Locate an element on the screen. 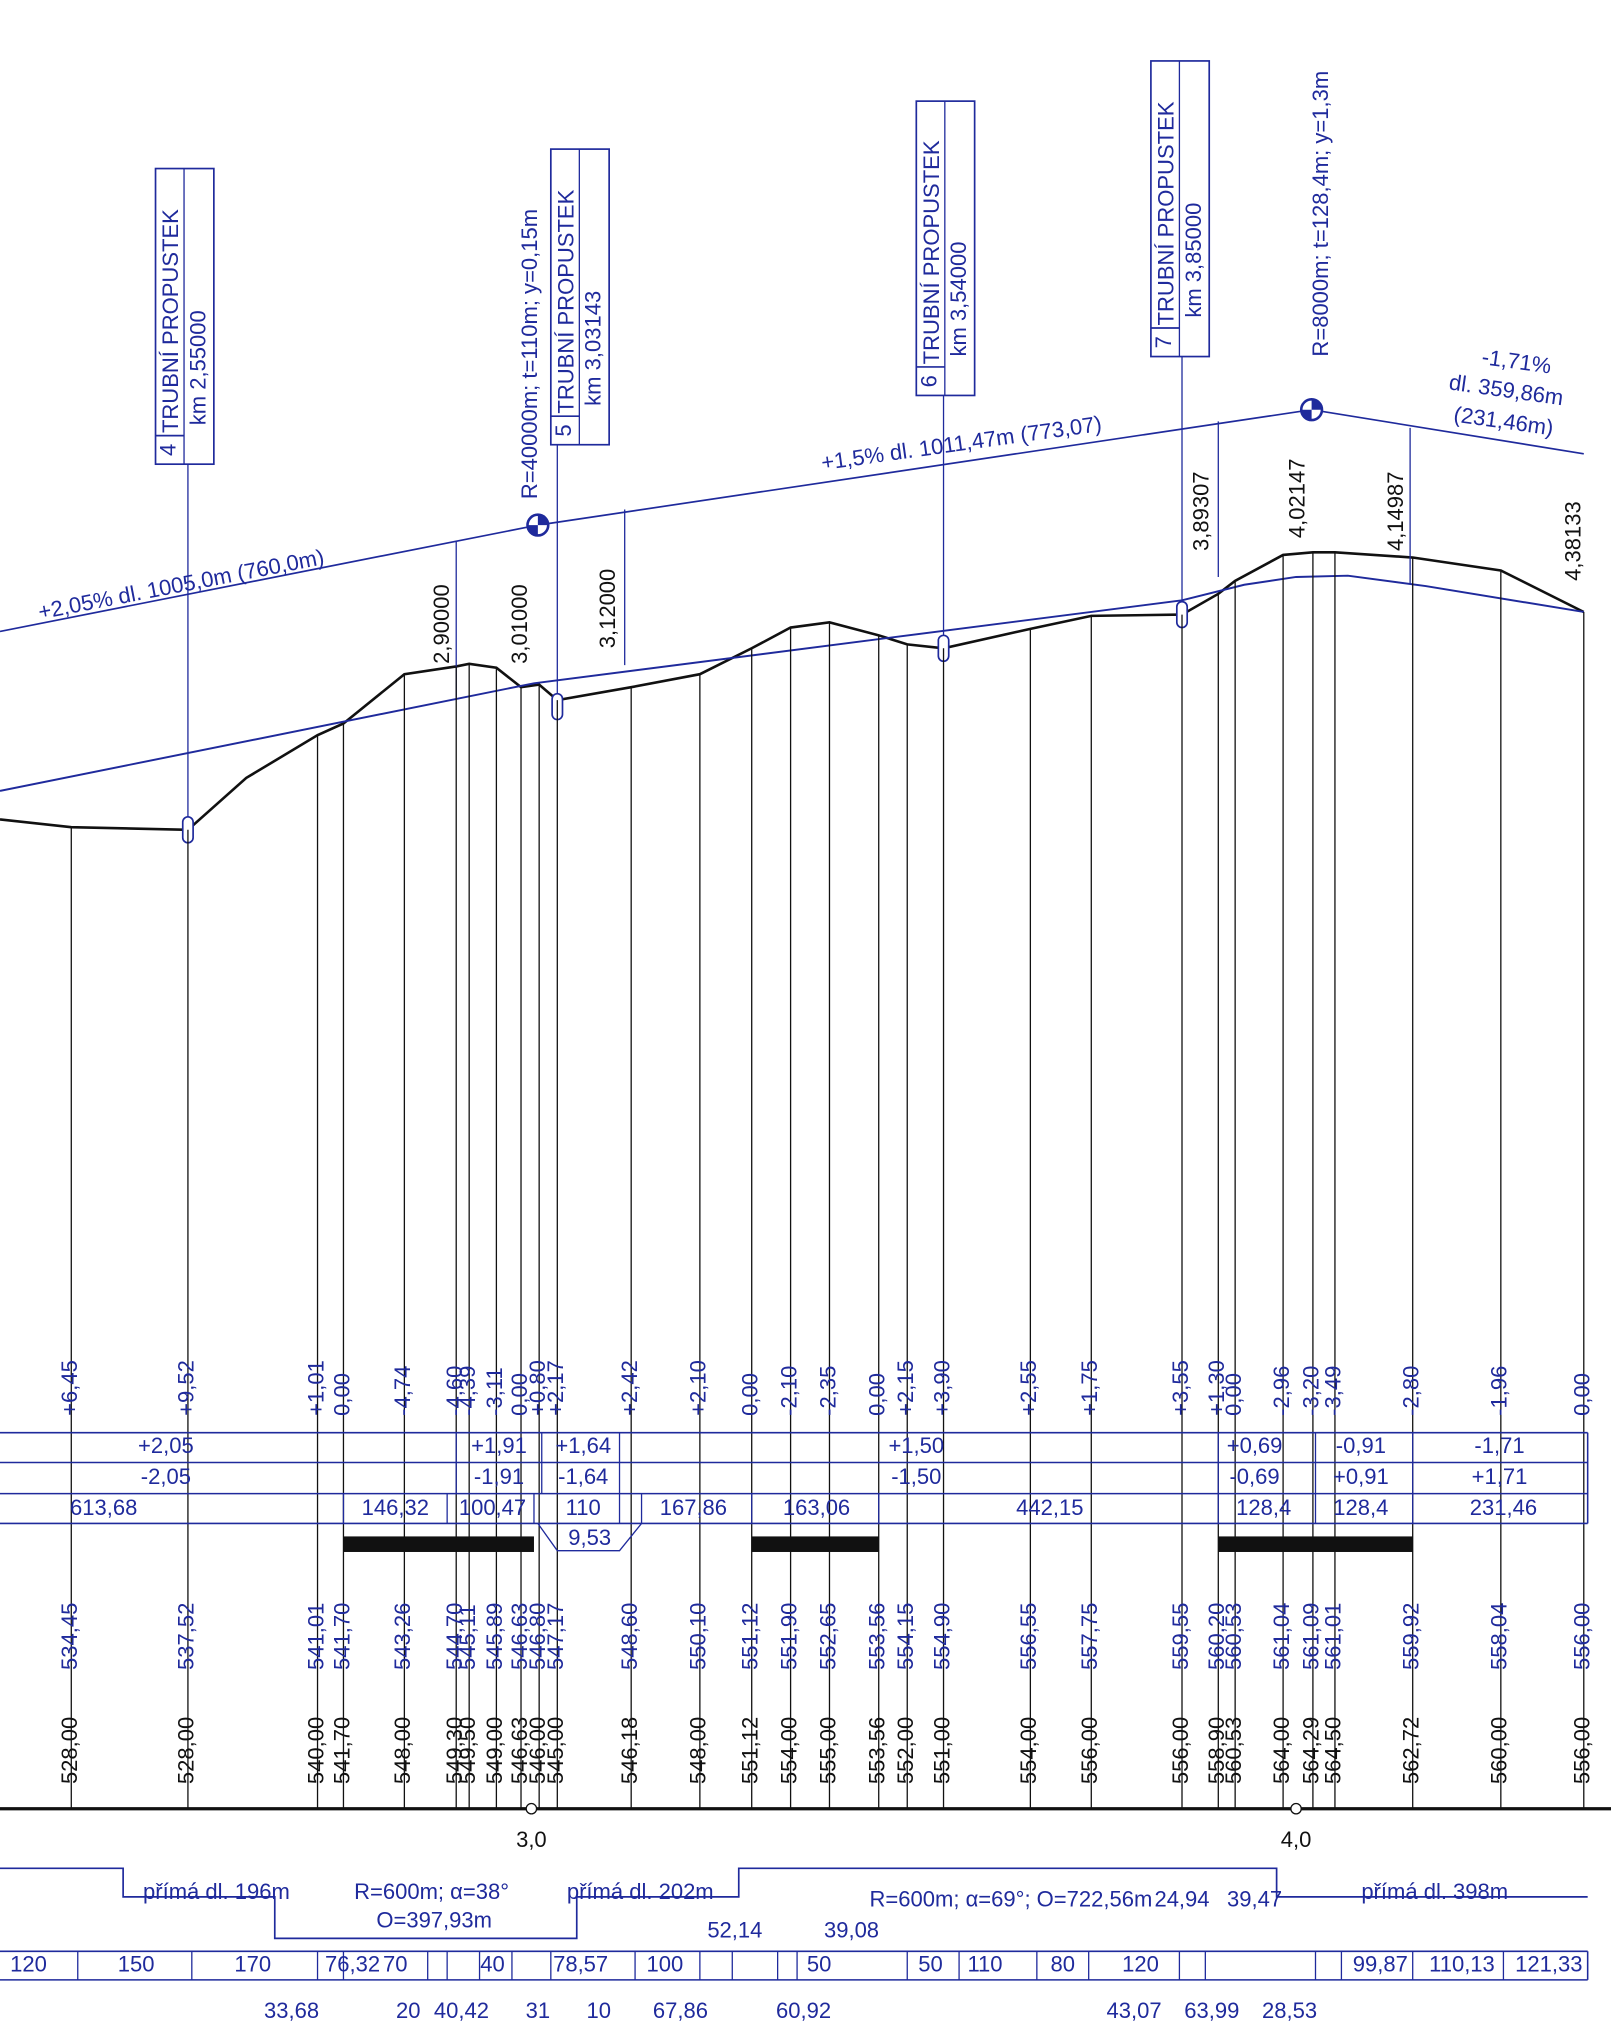 The image size is (1611, 2033). label: 3,89307 is located at coordinates (1201, 511).